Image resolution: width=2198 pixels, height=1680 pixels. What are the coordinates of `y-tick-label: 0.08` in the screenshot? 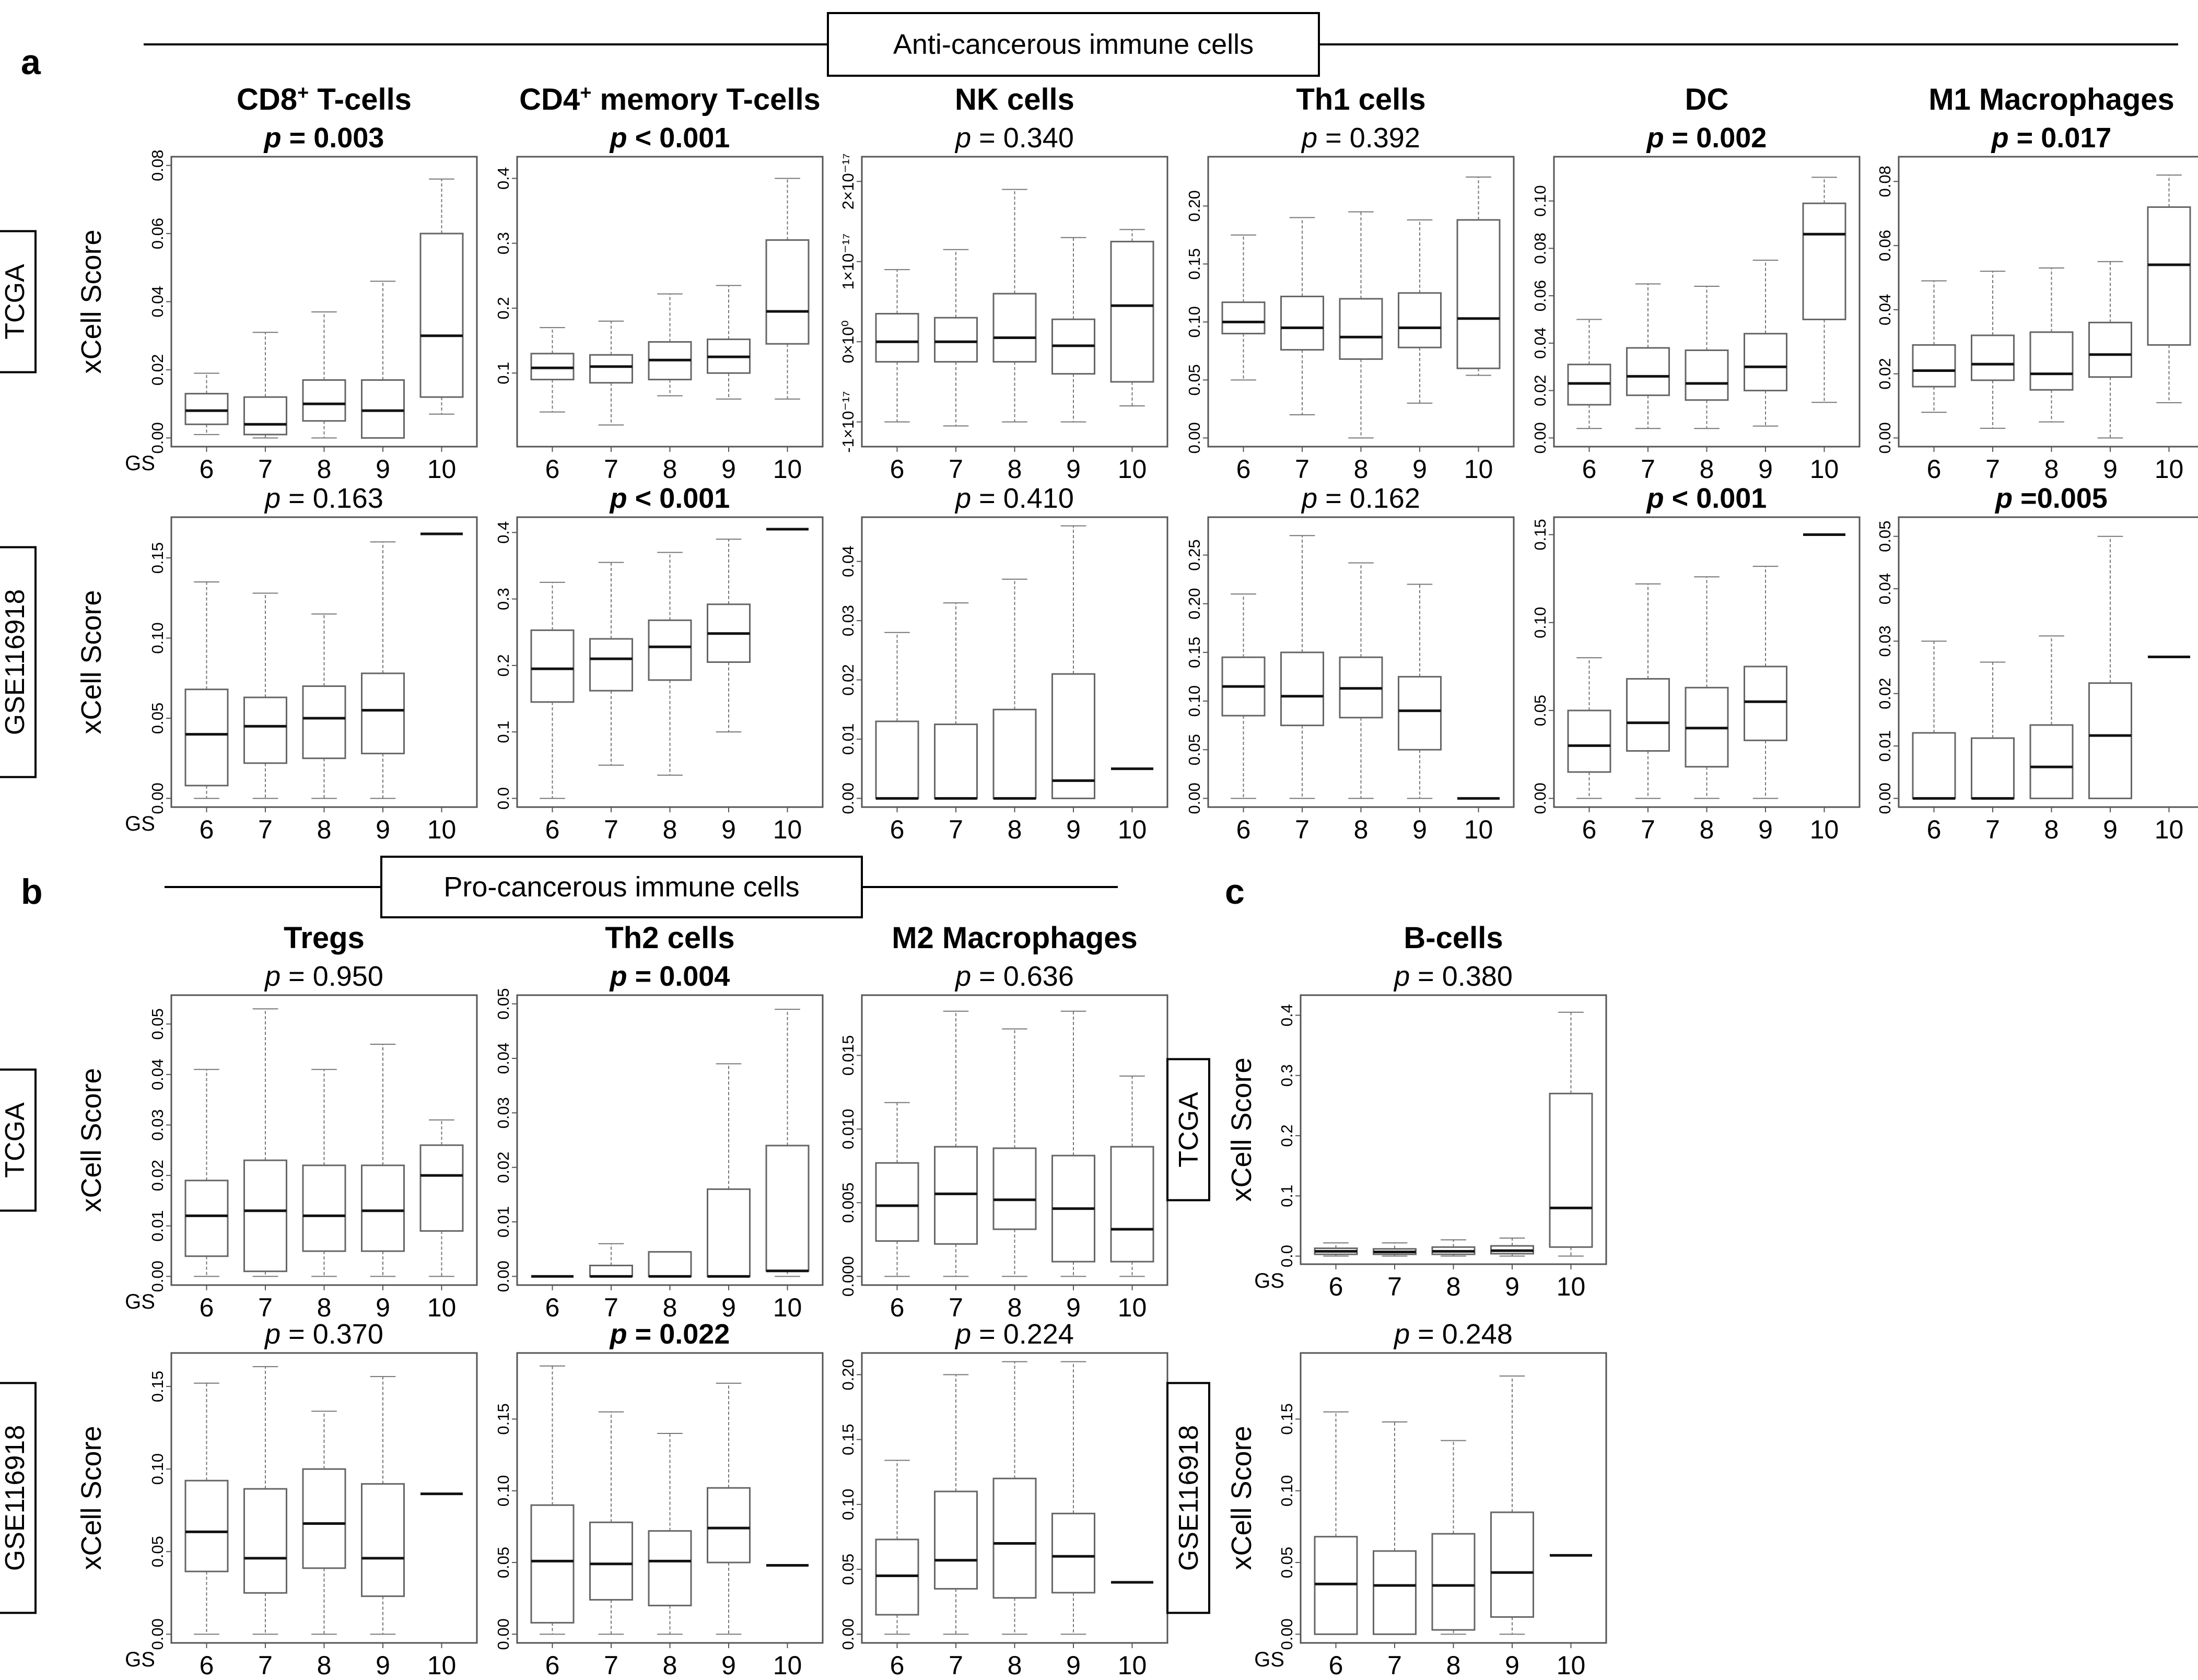 It's located at (1885, 181).